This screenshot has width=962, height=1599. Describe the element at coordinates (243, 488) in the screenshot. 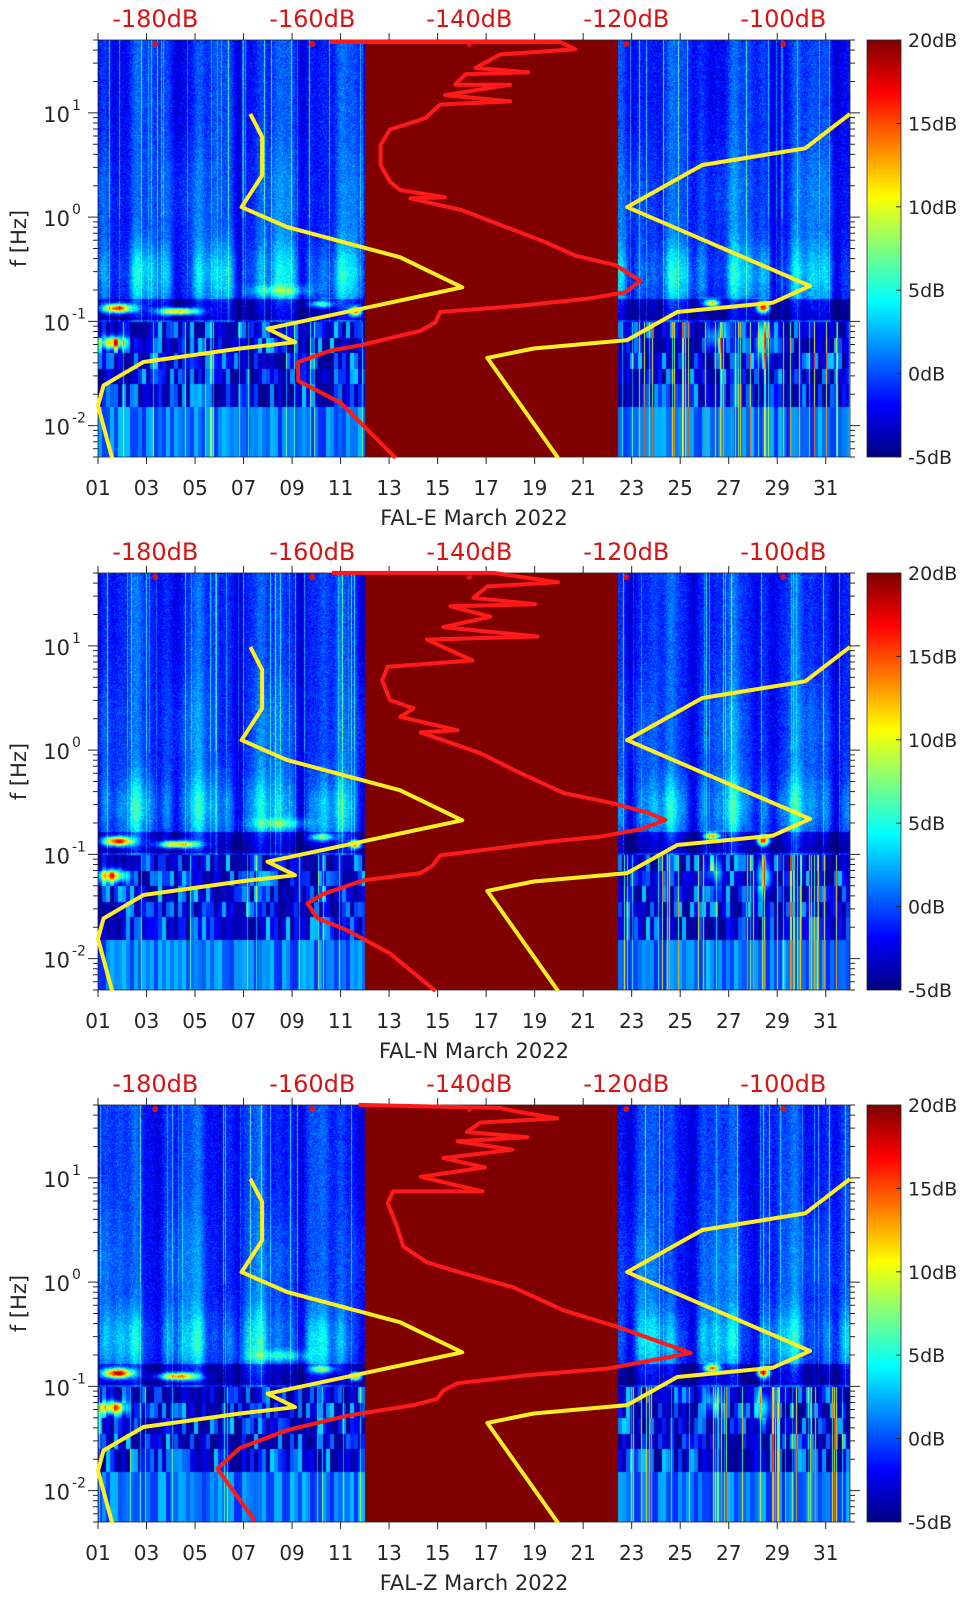

I see `x-tick-label: 07` at that location.